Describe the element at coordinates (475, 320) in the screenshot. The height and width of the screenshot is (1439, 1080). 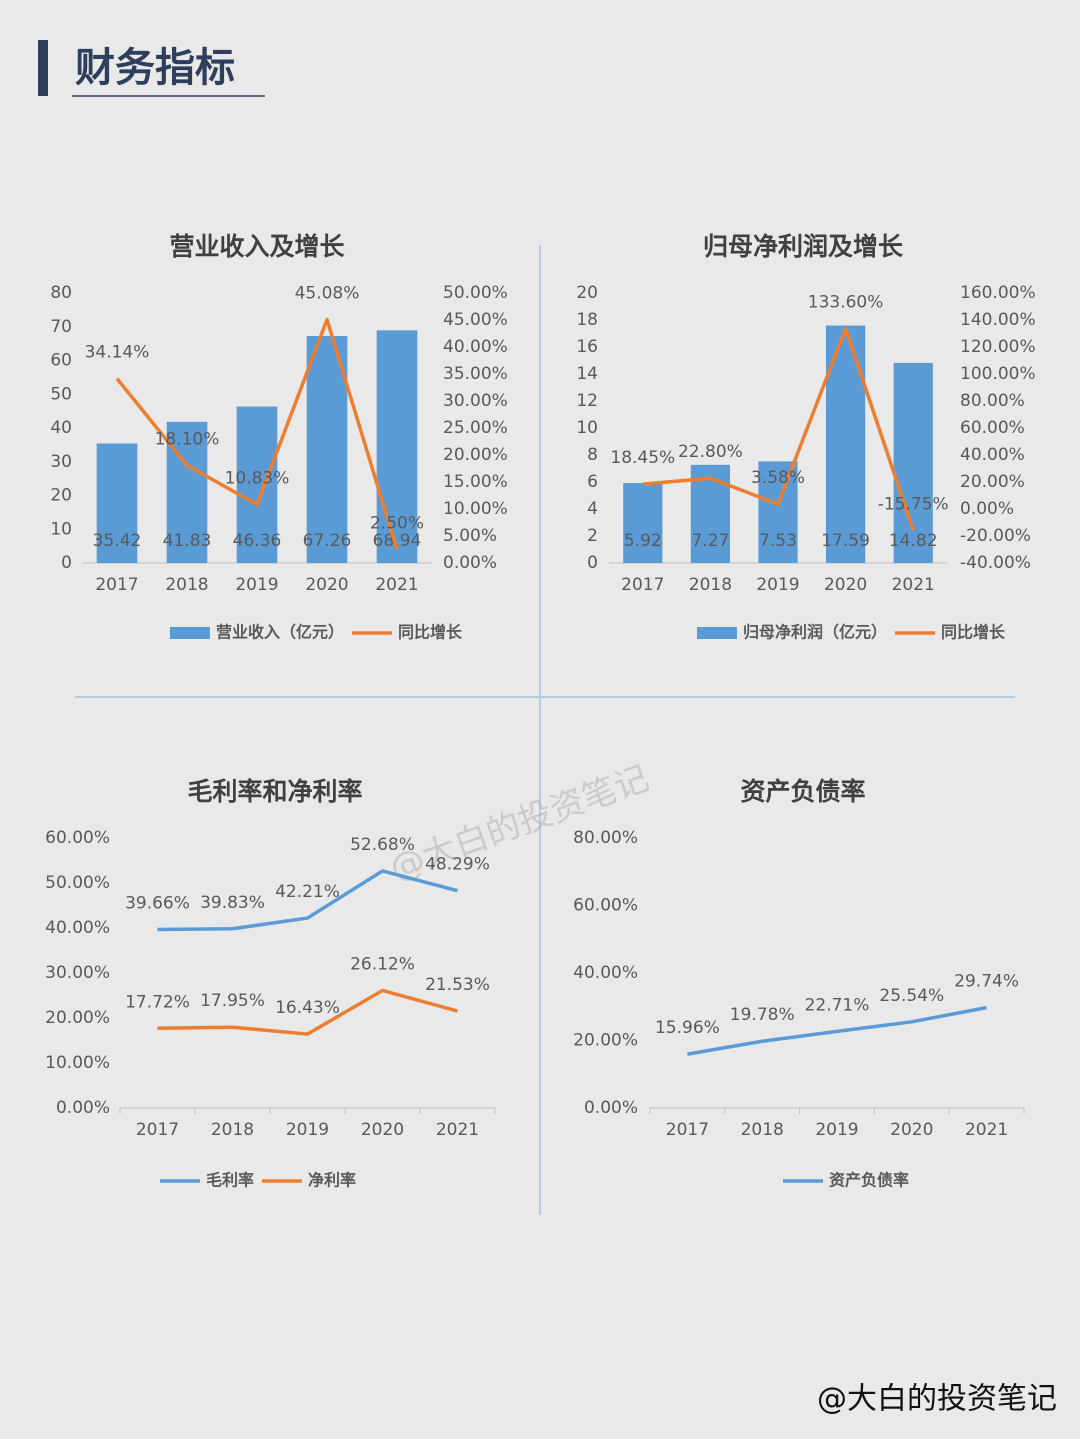
I see `y2-tick-label: 45.00%` at that location.